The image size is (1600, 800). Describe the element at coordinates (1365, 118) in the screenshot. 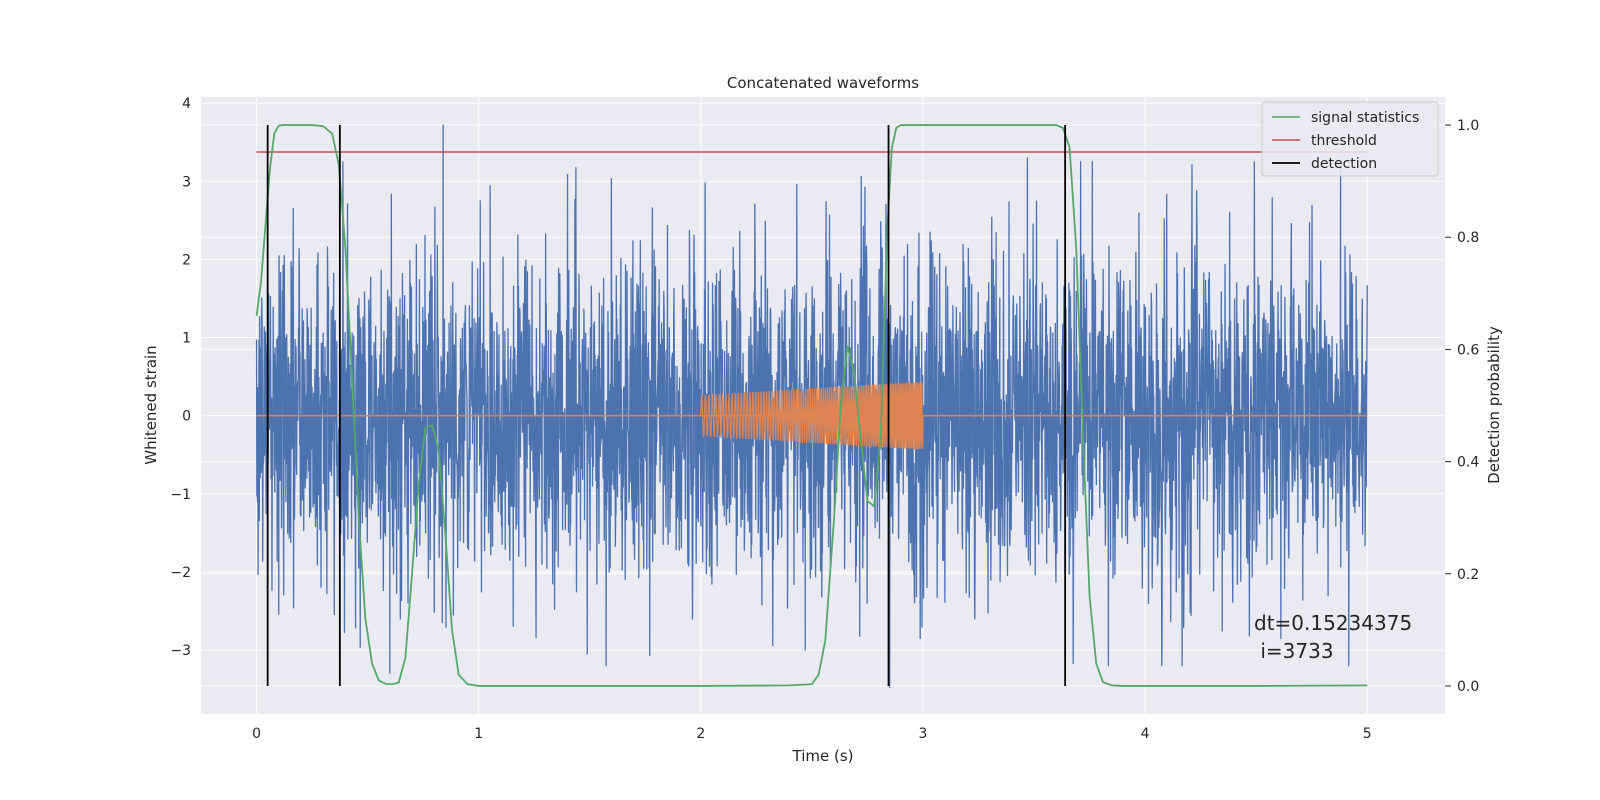

I see `legend-label-signal-statistics: signal statistics` at that location.